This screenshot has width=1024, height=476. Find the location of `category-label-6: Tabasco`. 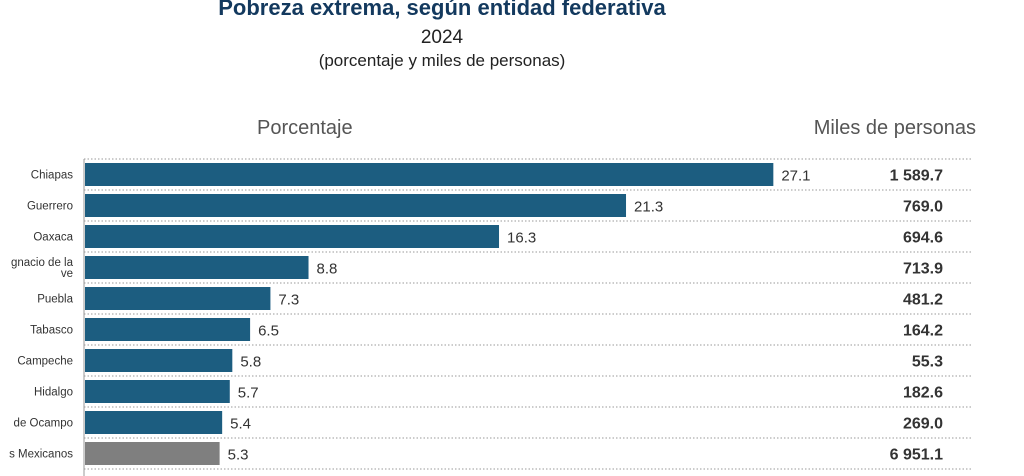

category-label-6: Tabasco is located at coordinates (51, 331).